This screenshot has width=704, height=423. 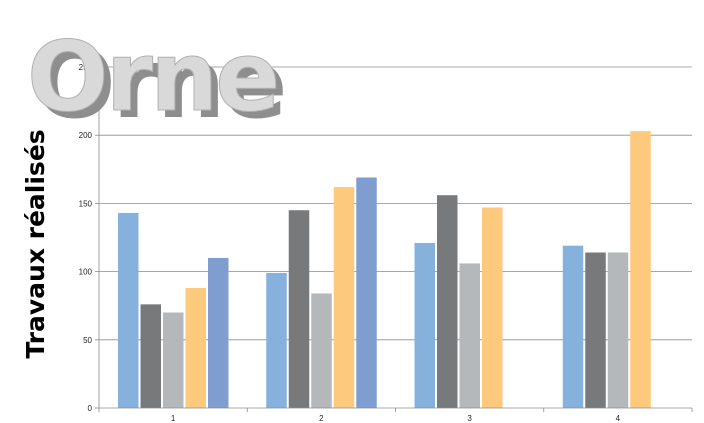 I want to click on y-tick-label: 100, so click(x=86, y=272).